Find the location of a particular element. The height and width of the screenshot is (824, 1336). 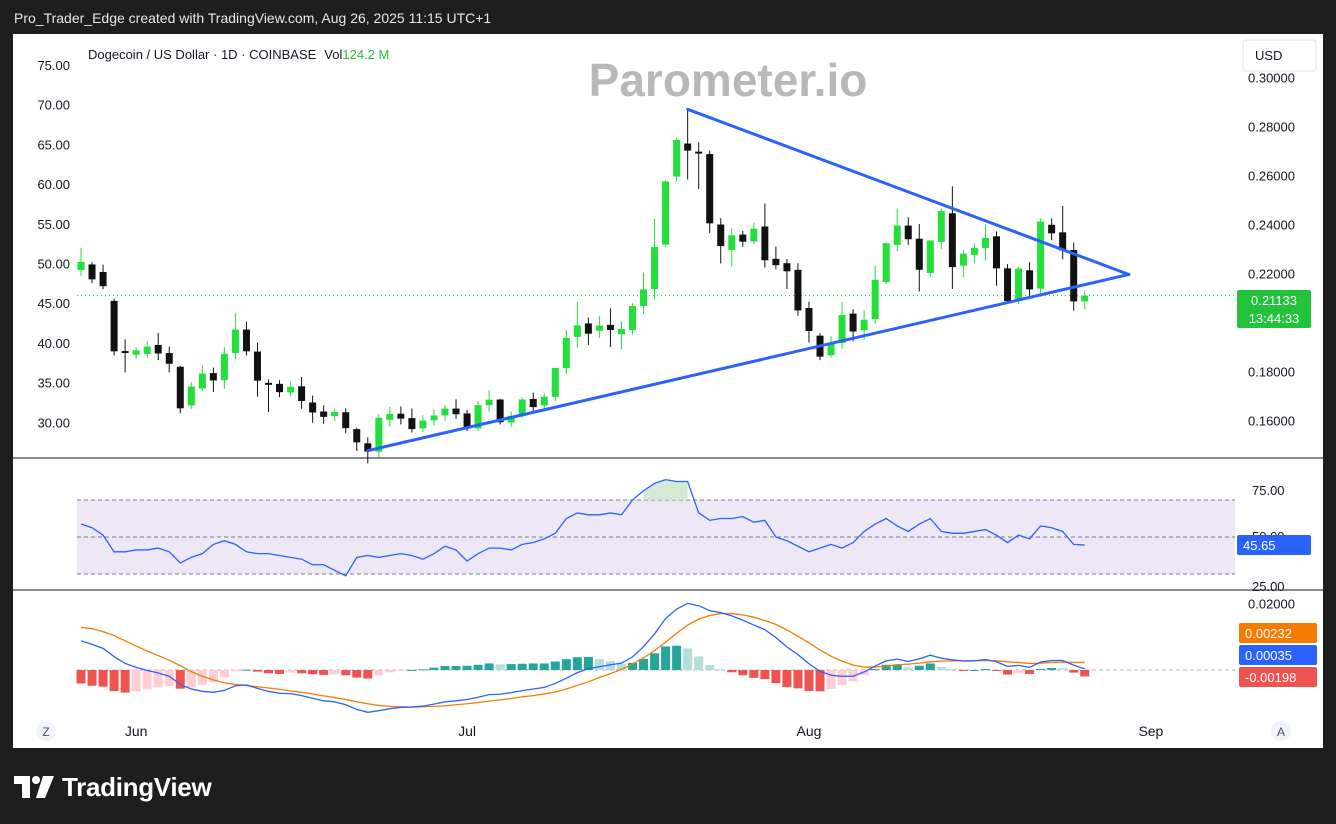

left-tick-label: 55.00 is located at coordinates (53, 224).